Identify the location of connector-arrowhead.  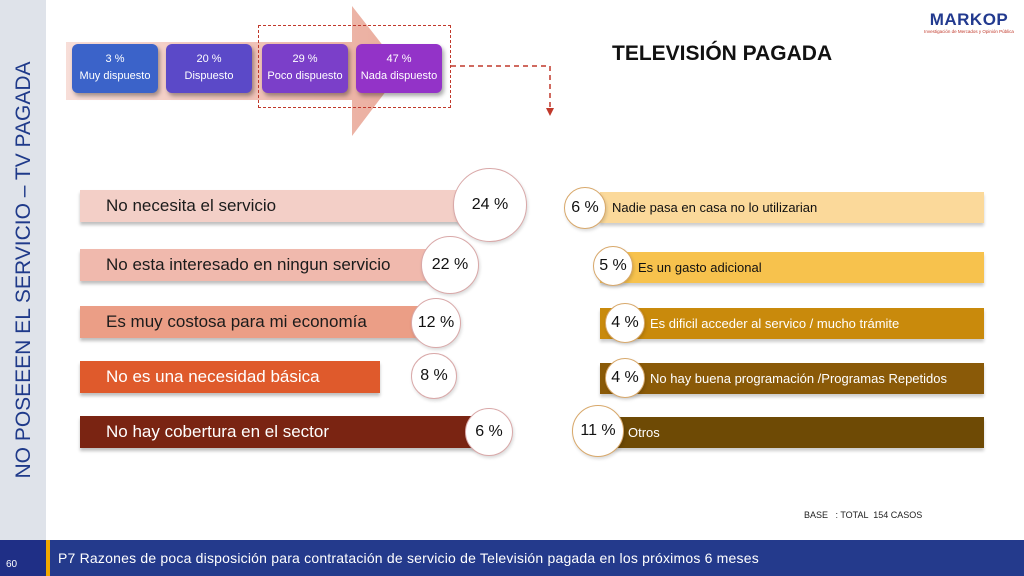
(550, 112).